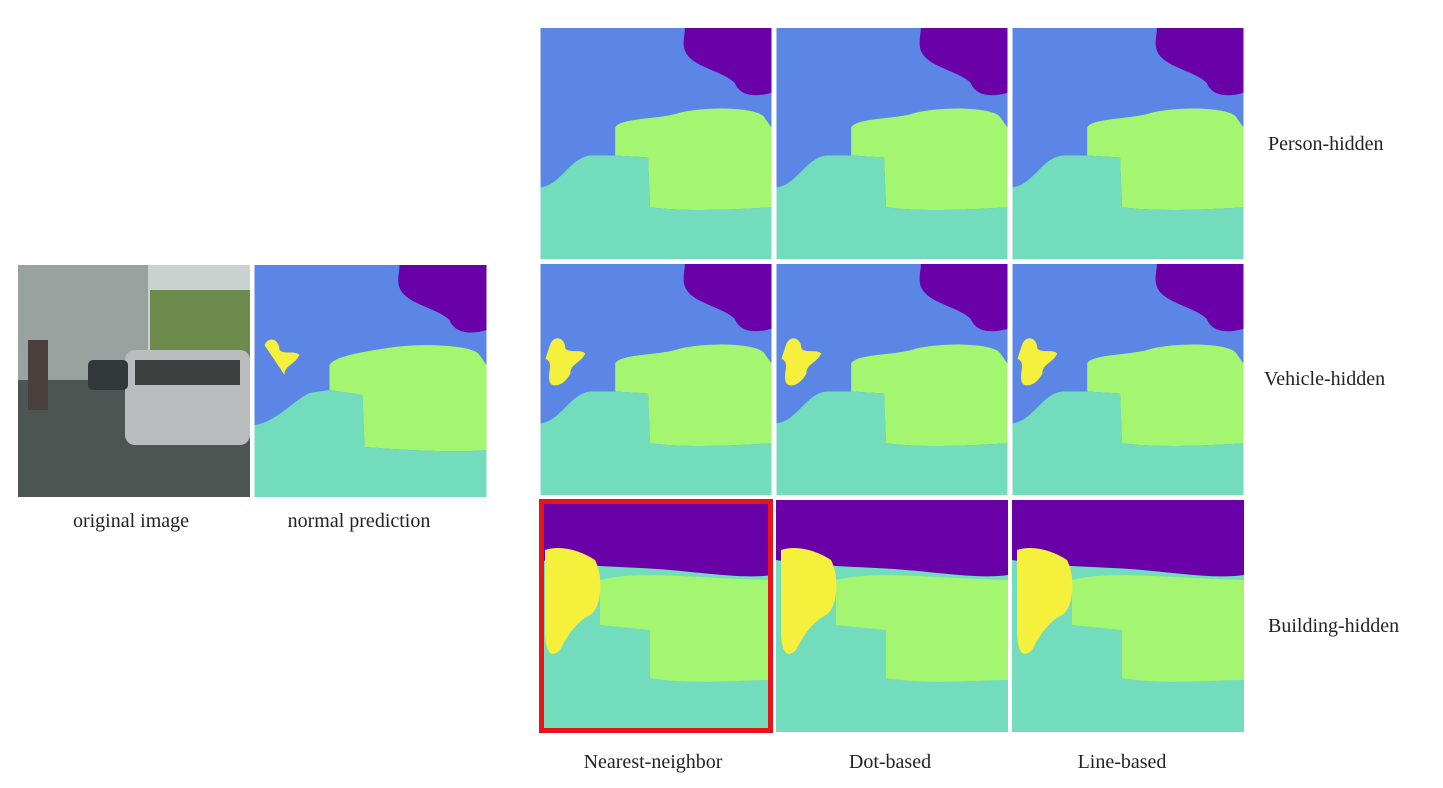 Image resolution: width=1443 pixels, height=788 pixels. I want to click on input-label: normal prediction, so click(359, 521).